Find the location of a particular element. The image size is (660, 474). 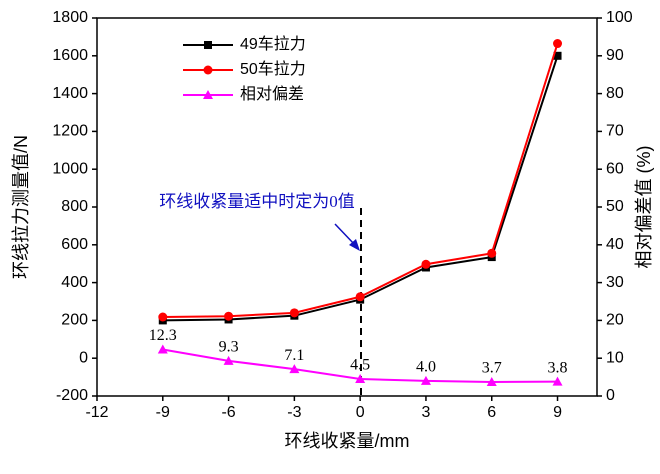

y2-axis-label: 相对偏差值 (%) is located at coordinates (644, 207).